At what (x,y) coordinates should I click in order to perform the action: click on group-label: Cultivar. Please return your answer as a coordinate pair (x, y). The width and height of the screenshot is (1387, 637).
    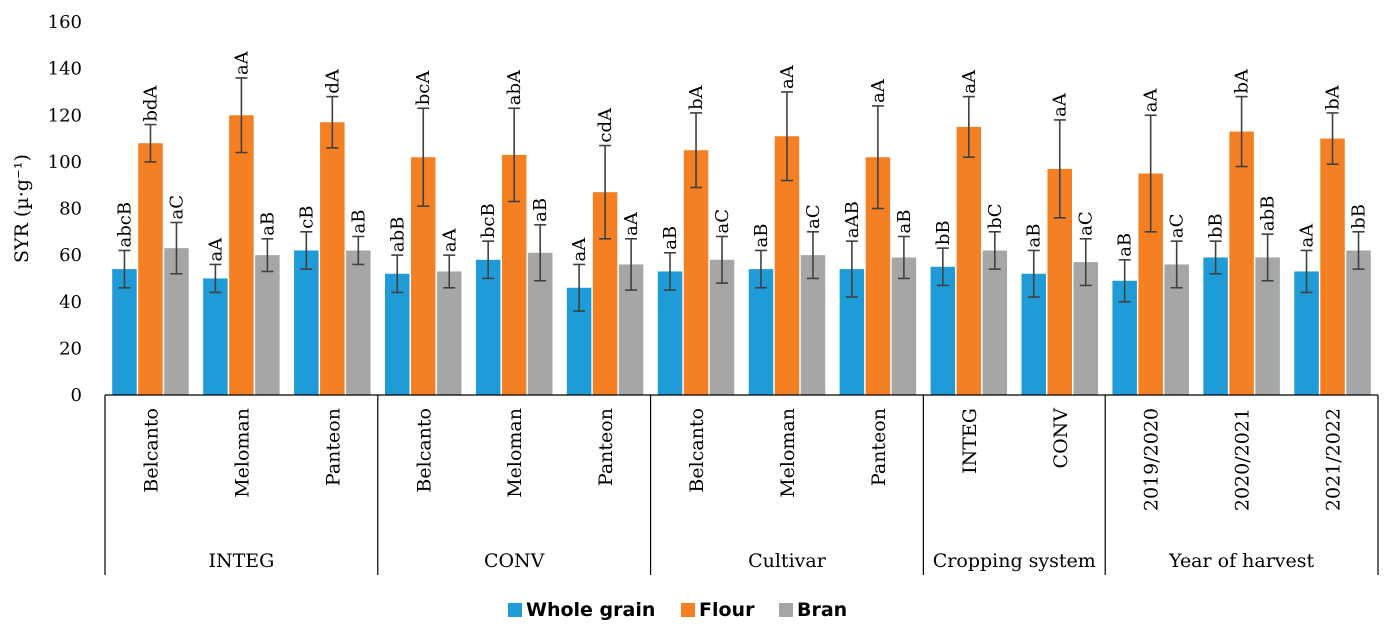
    Looking at the image, I should click on (787, 561).